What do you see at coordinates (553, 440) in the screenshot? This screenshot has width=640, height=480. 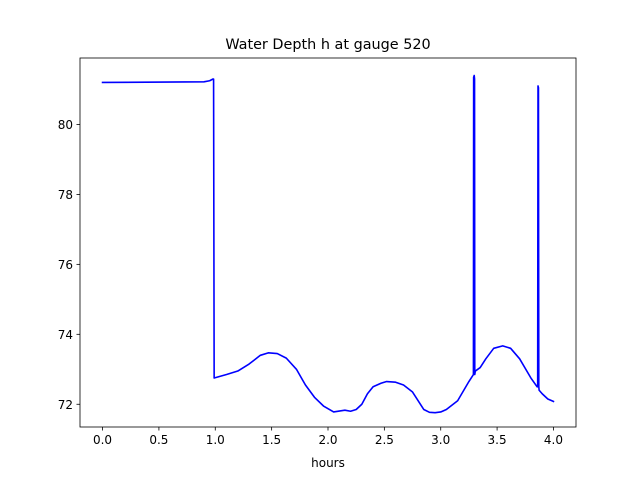 I see `x-tick-label: 4.0` at bounding box center [553, 440].